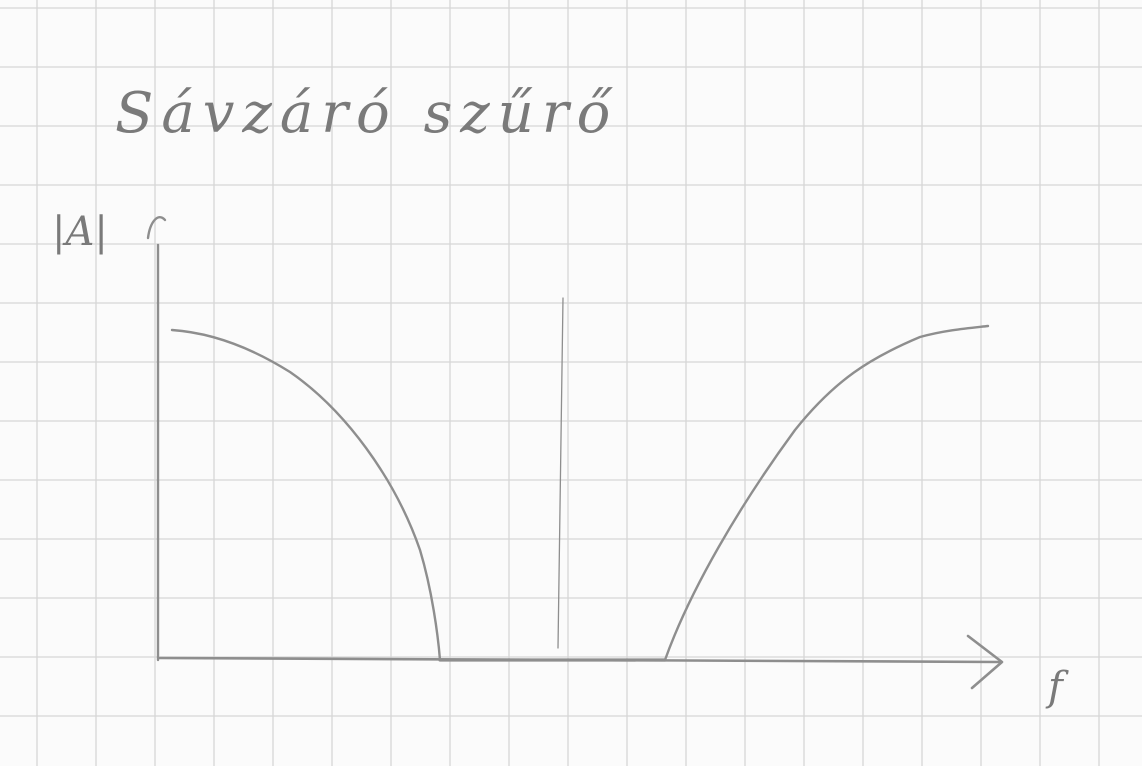 The width and height of the screenshot is (1142, 766). Describe the element at coordinates (985, 662) in the screenshot. I see `x-axis-arrowhead` at that location.